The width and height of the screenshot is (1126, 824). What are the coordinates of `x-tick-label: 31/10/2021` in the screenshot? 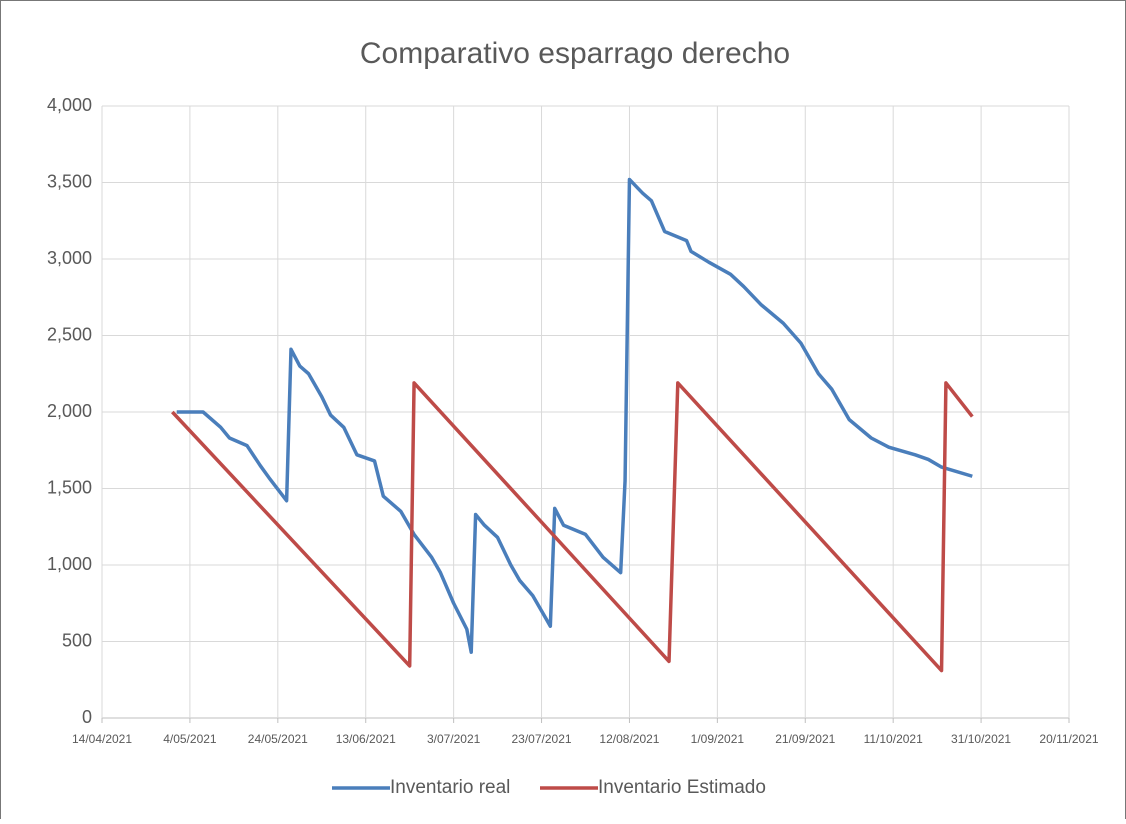 It's located at (981, 739).